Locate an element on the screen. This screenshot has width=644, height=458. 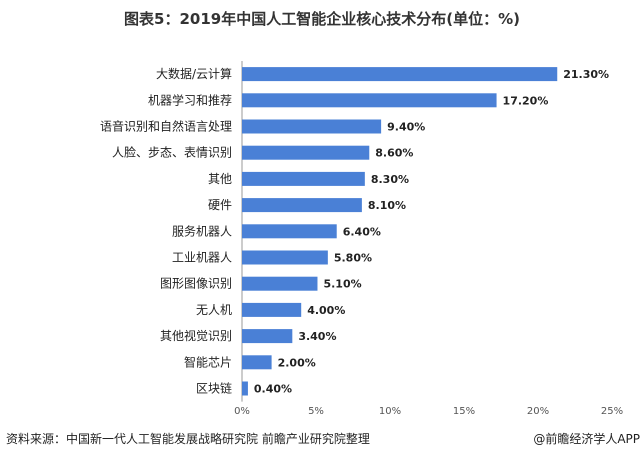
data-label: 2.00% is located at coordinates (297, 362).